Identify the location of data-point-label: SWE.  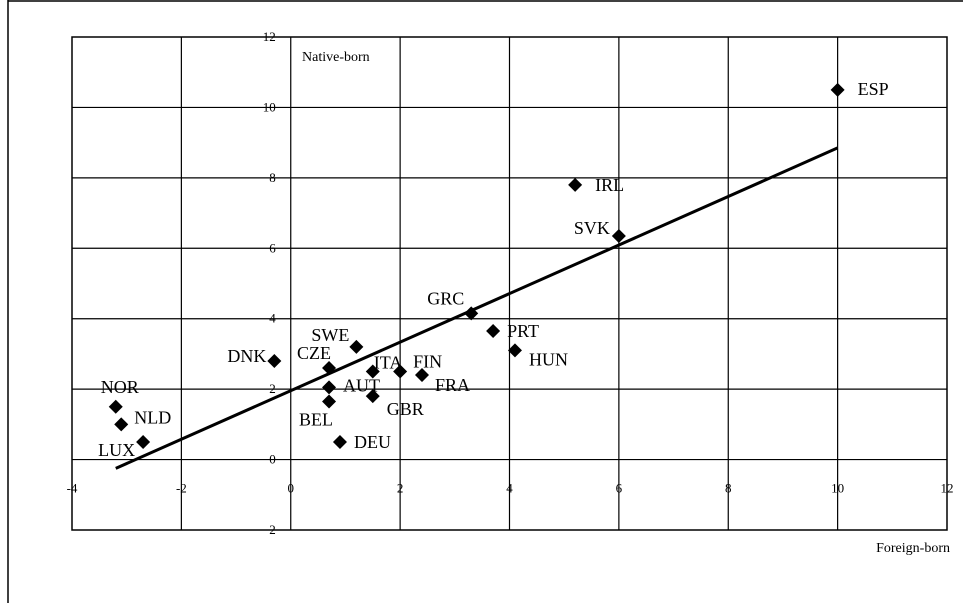
(330, 335).